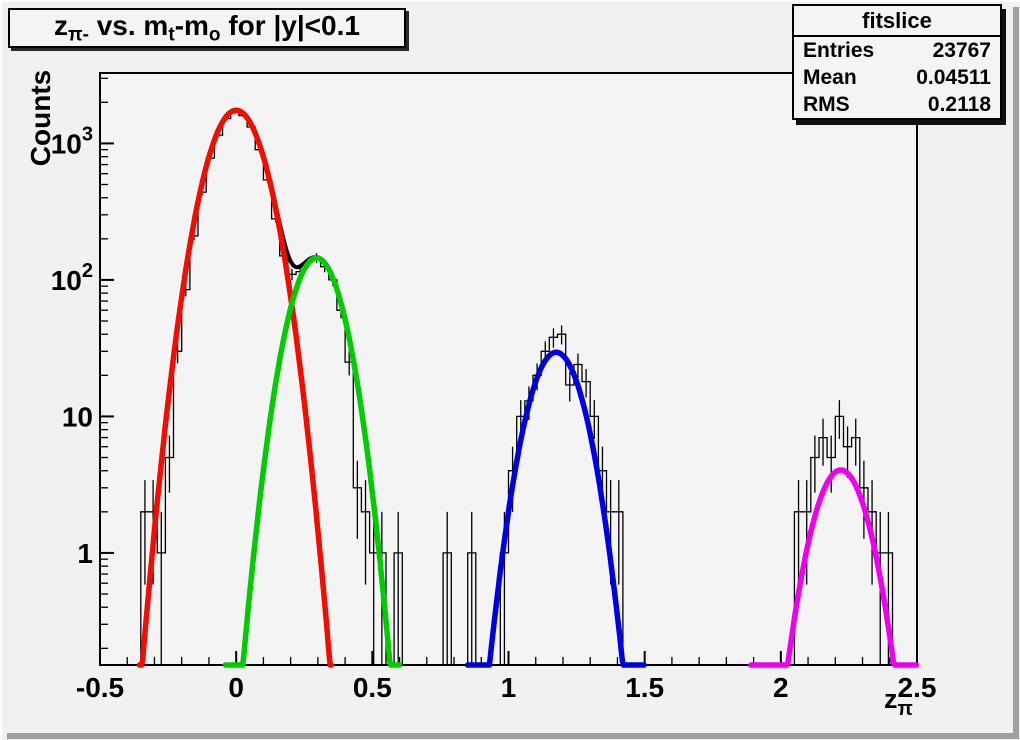 Image resolution: width=1020 pixels, height=740 pixels. I want to click on title-text-part: -m, so click(191, 25).